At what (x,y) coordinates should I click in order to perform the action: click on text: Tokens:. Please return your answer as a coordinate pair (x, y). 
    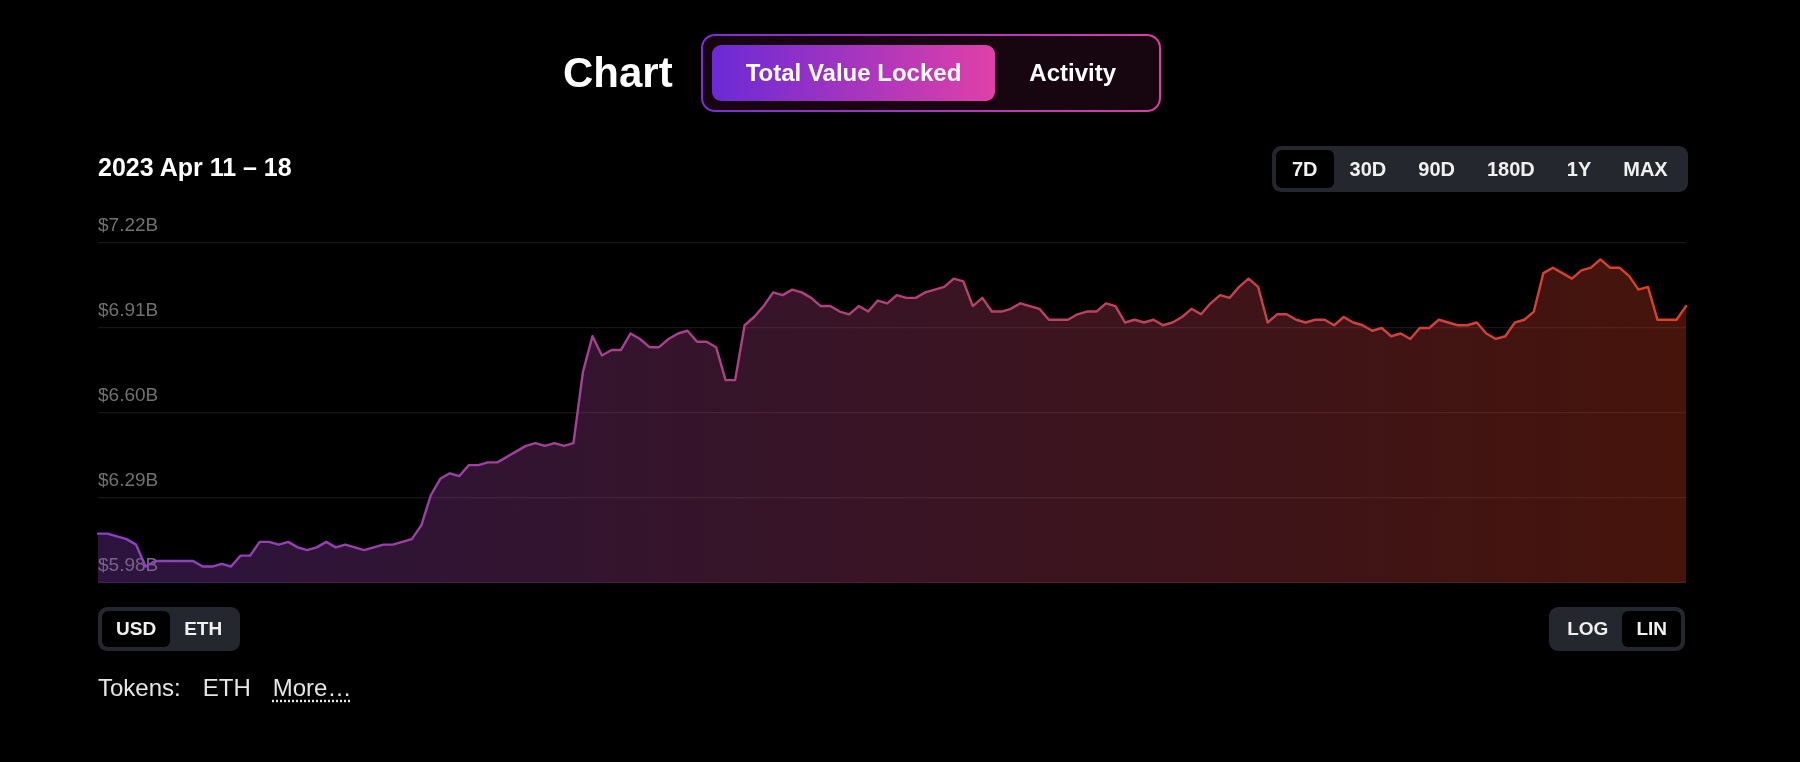
    Looking at the image, I should click on (139, 687).